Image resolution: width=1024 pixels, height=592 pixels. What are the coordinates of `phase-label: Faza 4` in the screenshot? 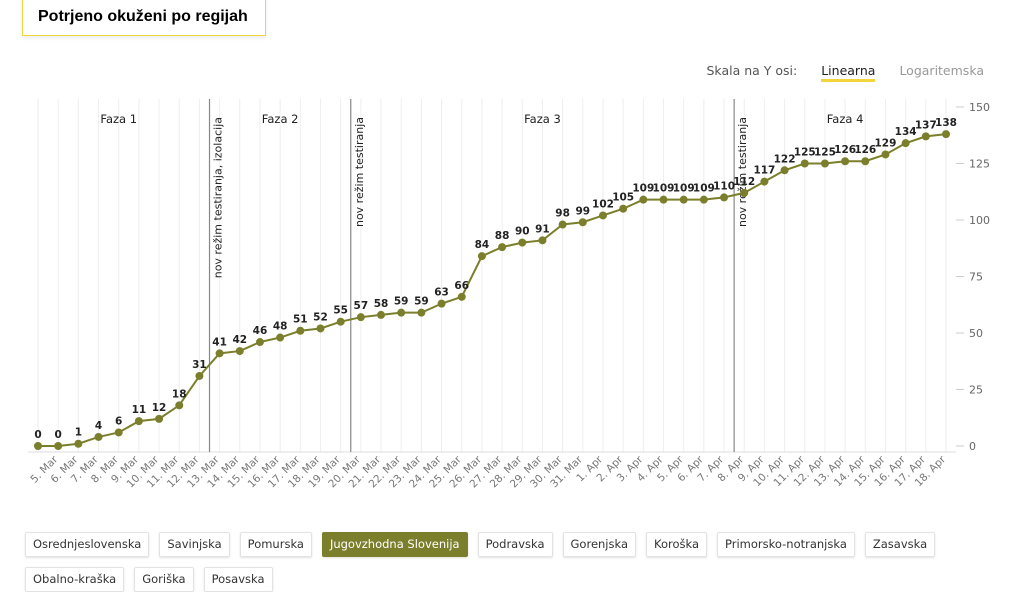 It's located at (845, 119).